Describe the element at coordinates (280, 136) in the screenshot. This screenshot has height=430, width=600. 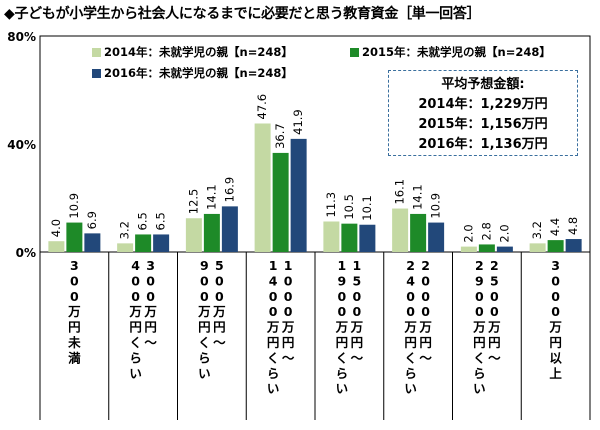
I see `data-label: 36.7` at that location.